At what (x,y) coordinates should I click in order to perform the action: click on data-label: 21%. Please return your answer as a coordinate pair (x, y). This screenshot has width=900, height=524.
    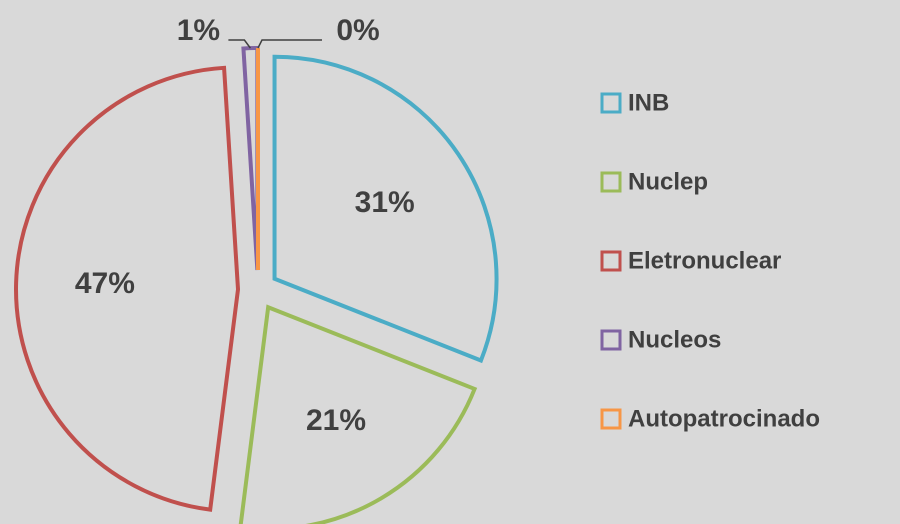
    Looking at the image, I should click on (336, 420).